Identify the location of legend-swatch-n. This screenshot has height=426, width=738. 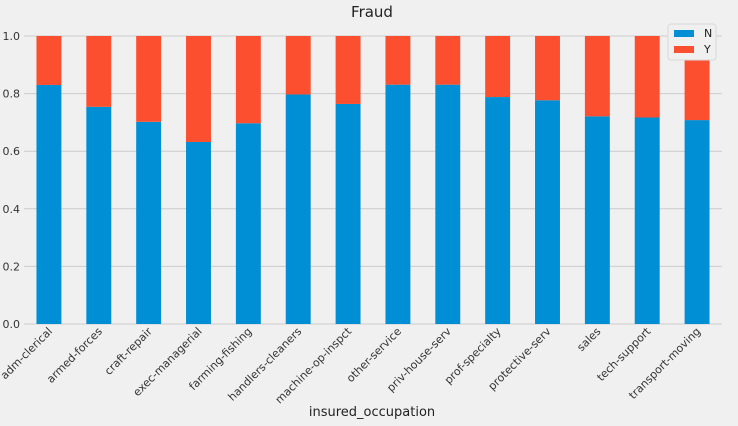
(684, 33).